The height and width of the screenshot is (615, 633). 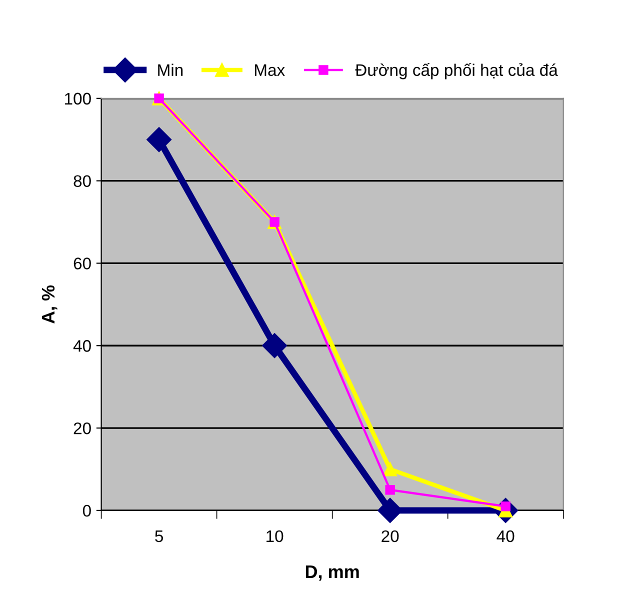 What do you see at coordinates (82, 264) in the screenshot?
I see `y-tick-label: 60` at bounding box center [82, 264].